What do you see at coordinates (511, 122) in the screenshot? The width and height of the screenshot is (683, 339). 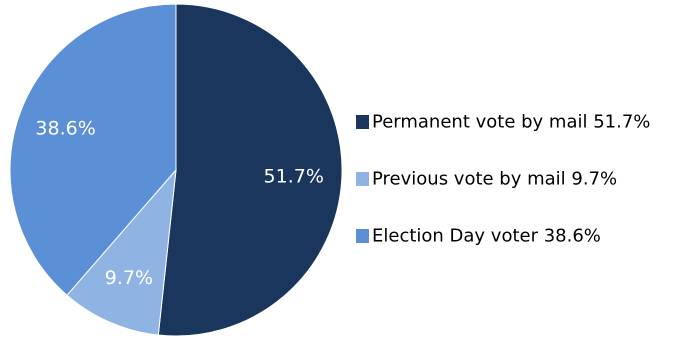 I see `legend-label-0: Permanent vote by mail 51.7%` at bounding box center [511, 122].